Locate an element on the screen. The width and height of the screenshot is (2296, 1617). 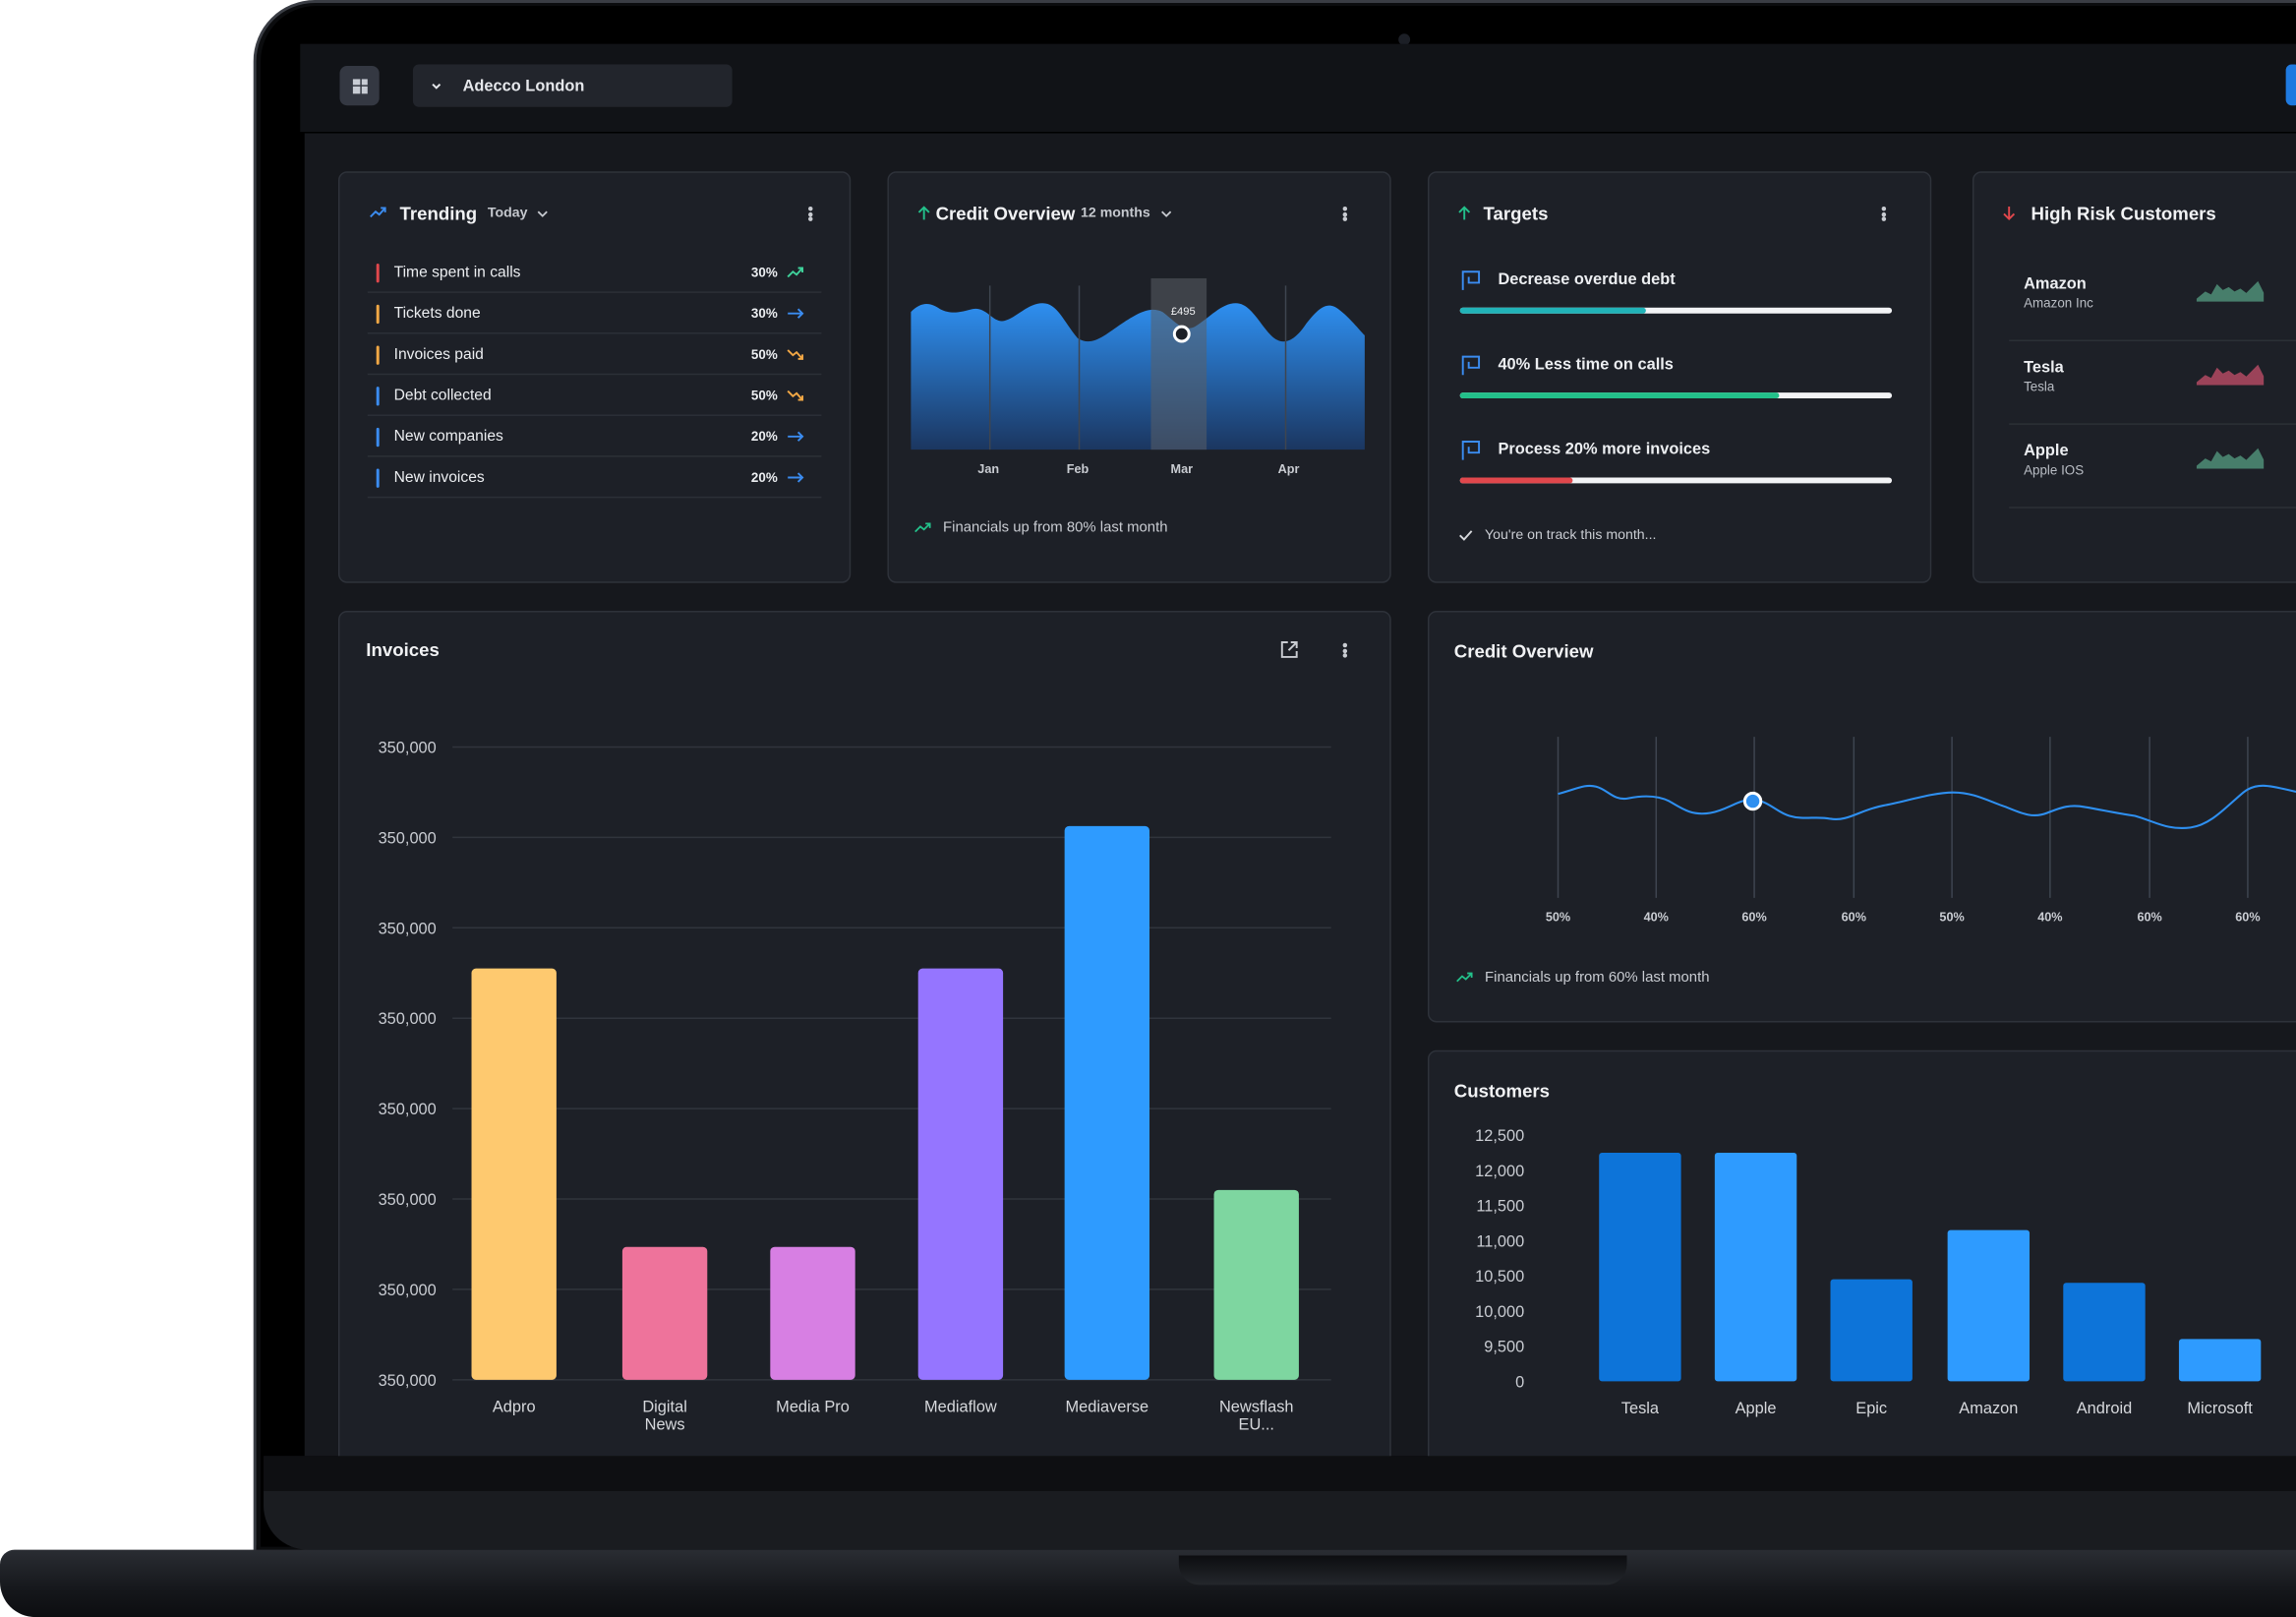
high-risk-row: Amazon Amazon Inc is located at coordinates (2152, 299).